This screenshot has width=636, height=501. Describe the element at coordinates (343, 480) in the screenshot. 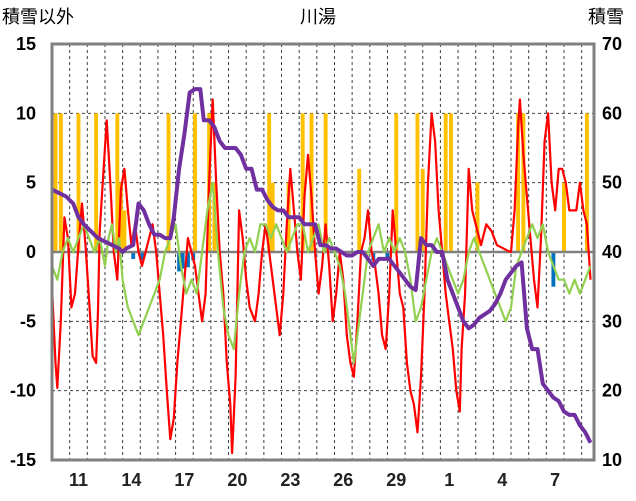

I see `x-tick-label: 26` at that location.